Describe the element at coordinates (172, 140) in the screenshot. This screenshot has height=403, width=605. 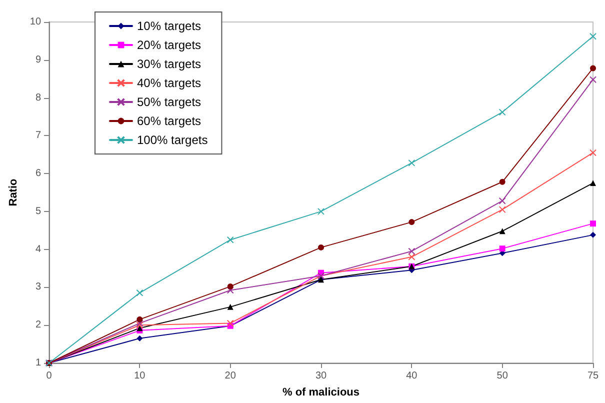
I see `legend-label: 100% targets` at that location.